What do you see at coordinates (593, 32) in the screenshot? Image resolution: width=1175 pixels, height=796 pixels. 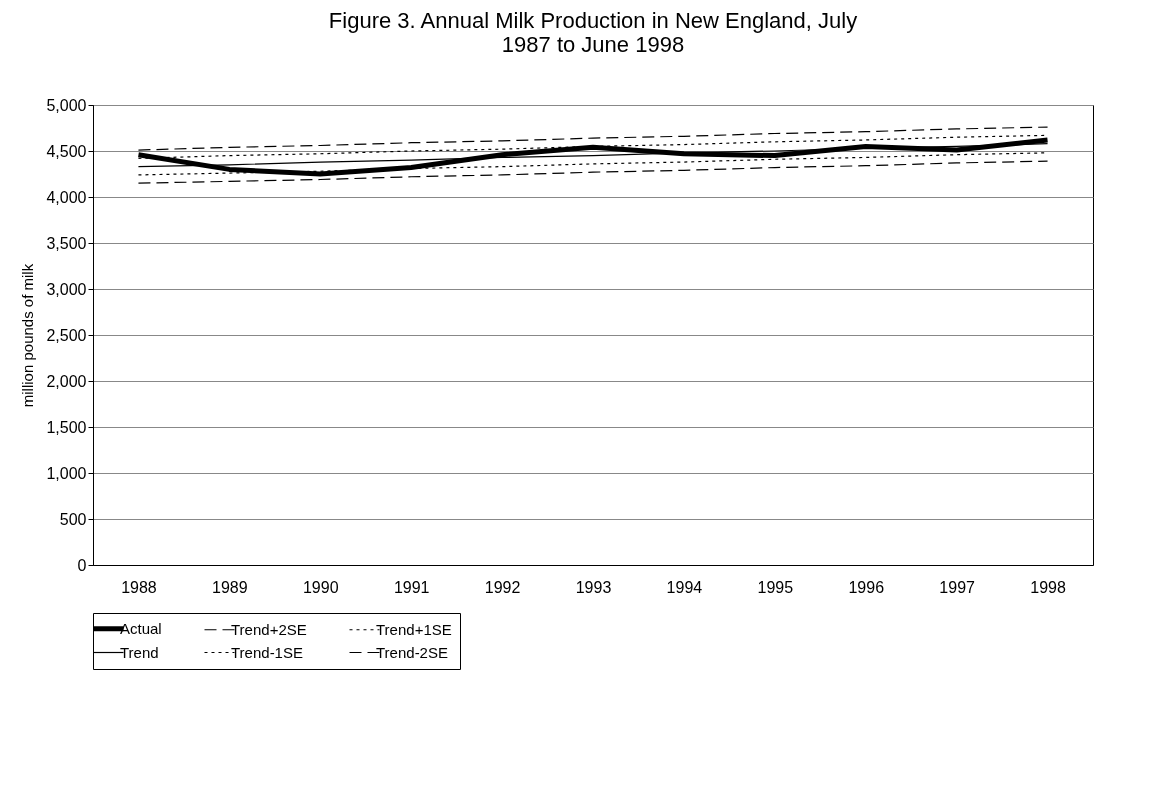 I see `chart-title: Figure 3. Annual Milk Production in New England, July 1987 to June 1998` at bounding box center [593, 32].